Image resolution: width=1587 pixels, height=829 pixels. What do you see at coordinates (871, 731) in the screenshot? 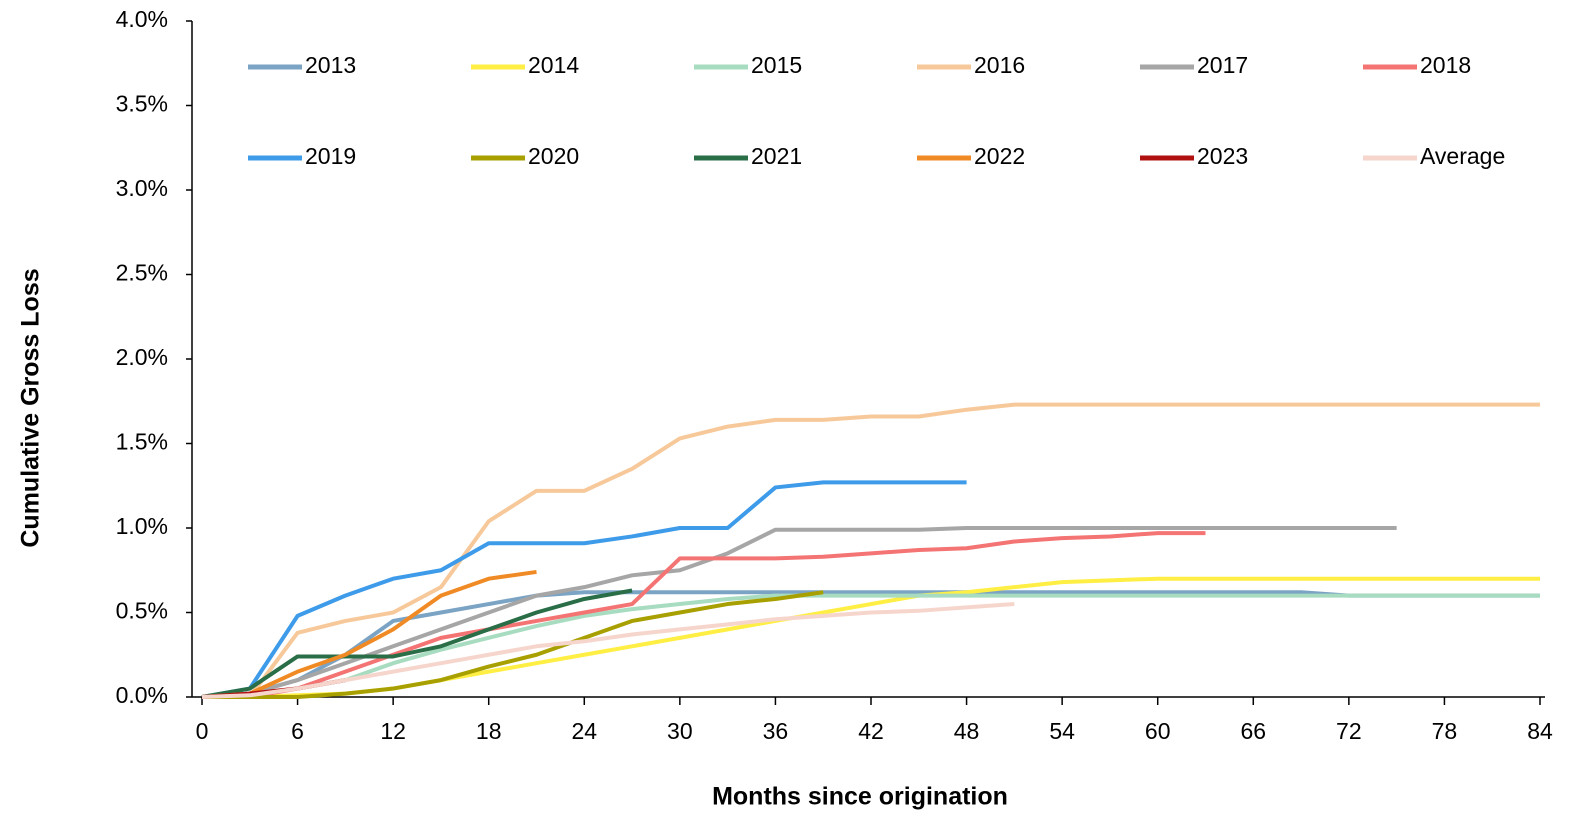
I see `x-tick-label: 42` at bounding box center [871, 731].